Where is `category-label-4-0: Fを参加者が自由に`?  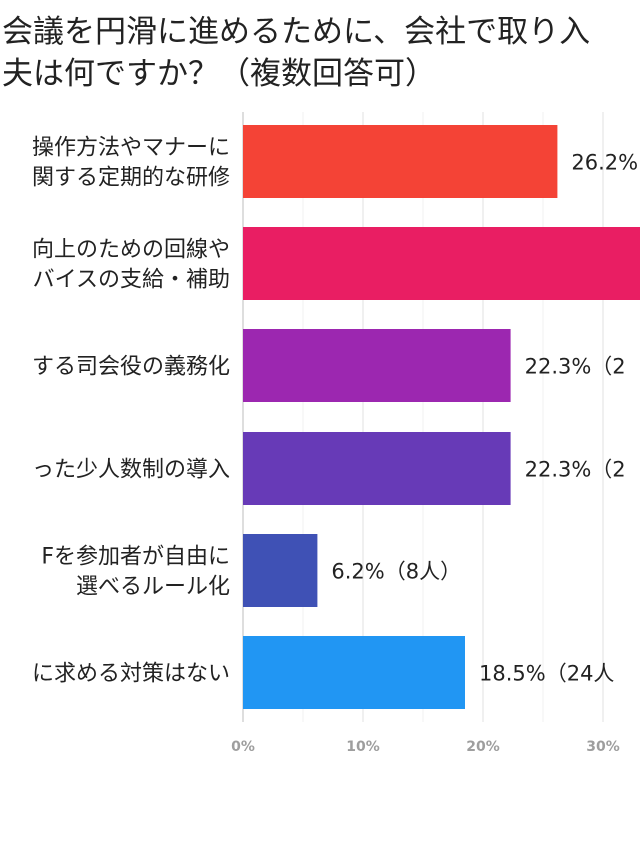
category-label-4-0: Fを参加者が自由に is located at coordinates (135, 557).